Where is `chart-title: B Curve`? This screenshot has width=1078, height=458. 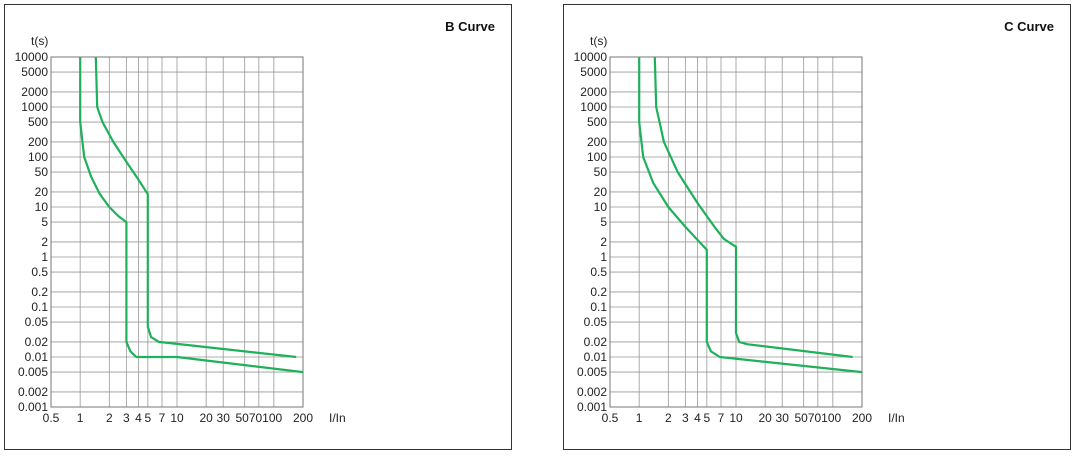
chart-title: B Curve is located at coordinates (470, 26).